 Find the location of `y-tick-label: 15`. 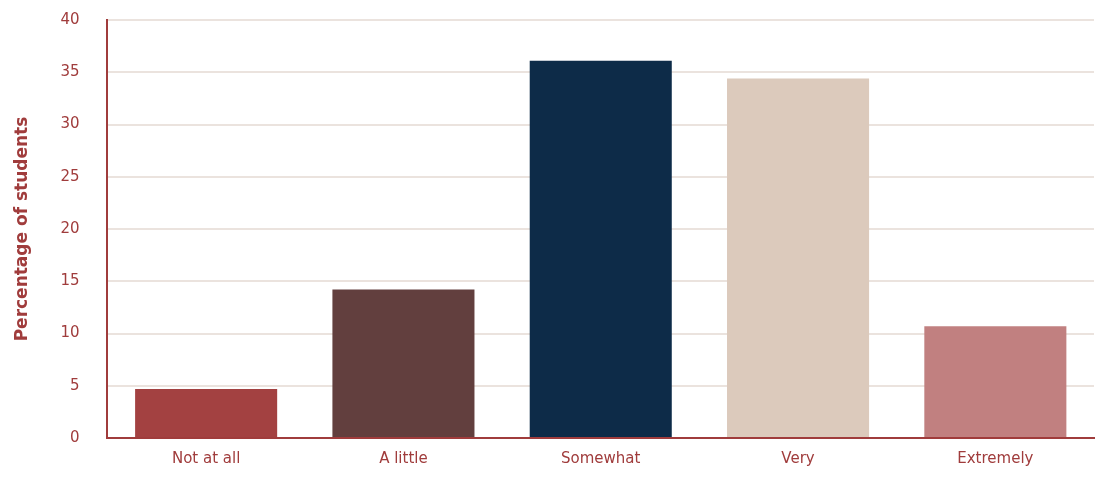

y-tick-label: 15 is located at coordinates (70, 280).